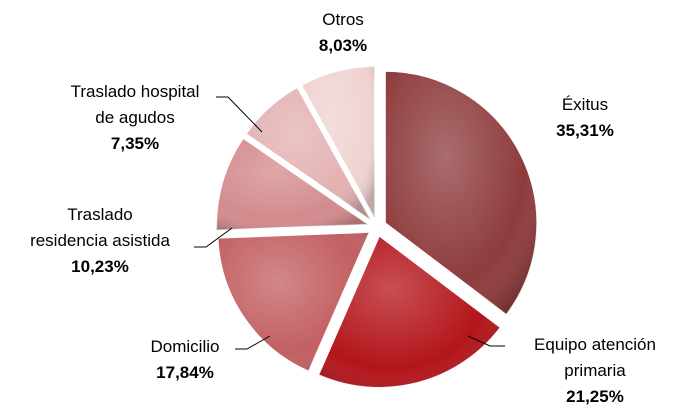  I want to click on category-label: Domicilio, so click(185, 346).